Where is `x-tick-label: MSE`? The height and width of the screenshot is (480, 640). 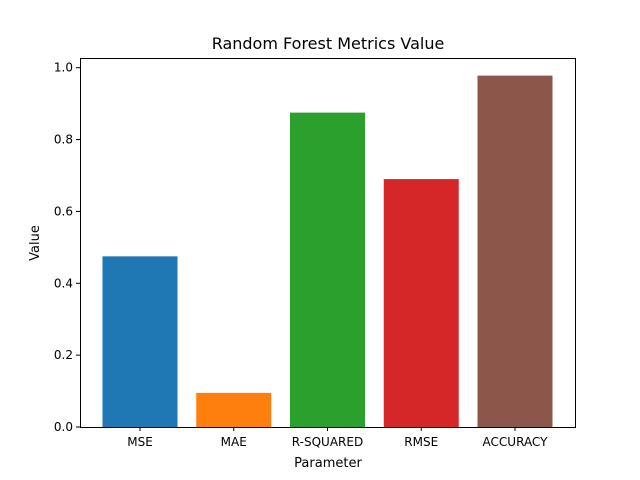 x-tick-label: MSE is located at coordinates (140, 442).